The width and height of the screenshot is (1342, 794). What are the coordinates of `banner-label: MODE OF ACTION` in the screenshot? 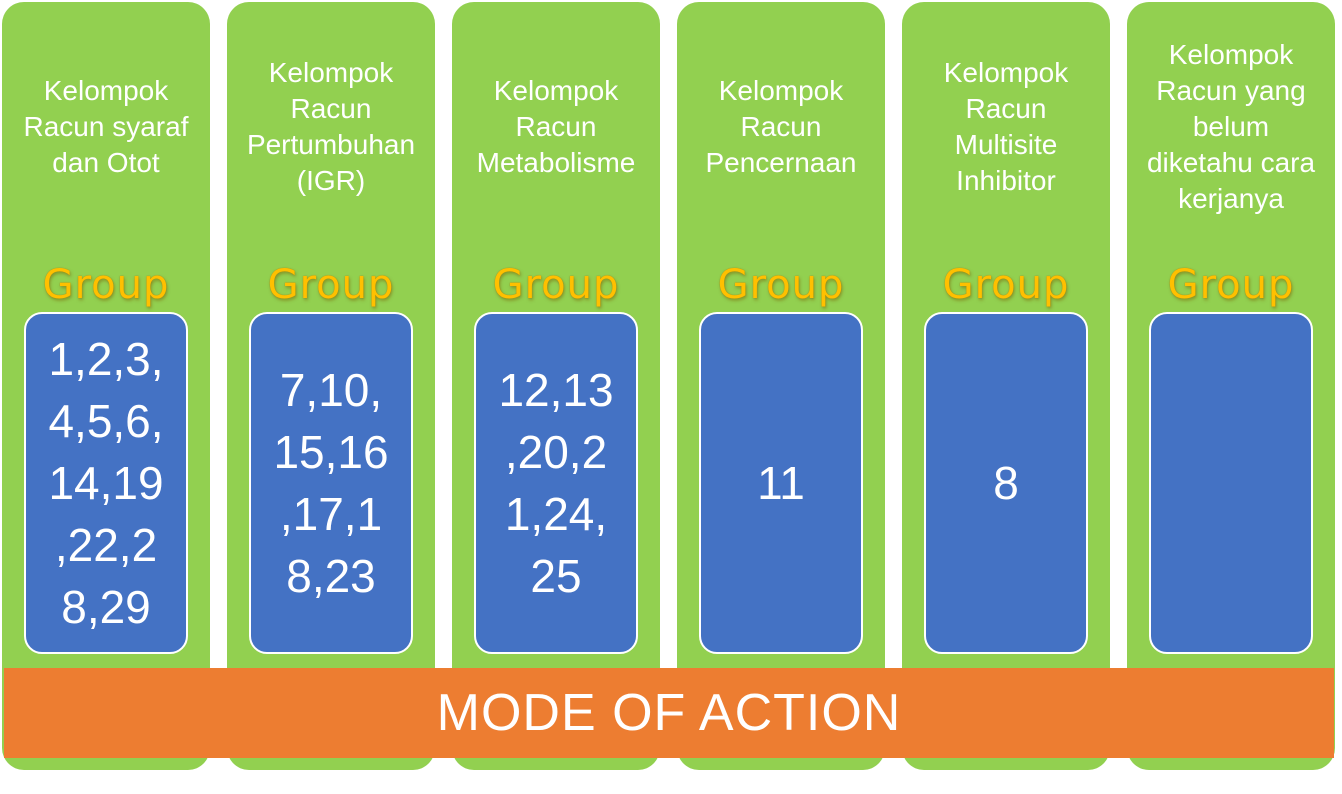 It's located at (669, 713).